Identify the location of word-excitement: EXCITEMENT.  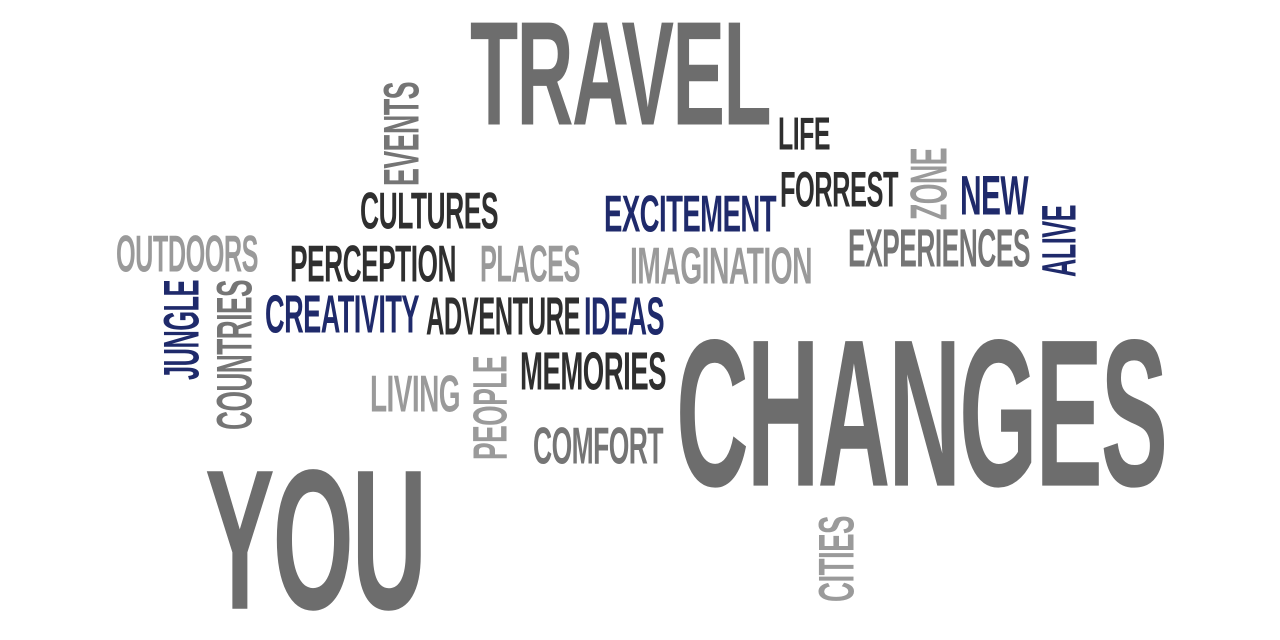
(690, 213).